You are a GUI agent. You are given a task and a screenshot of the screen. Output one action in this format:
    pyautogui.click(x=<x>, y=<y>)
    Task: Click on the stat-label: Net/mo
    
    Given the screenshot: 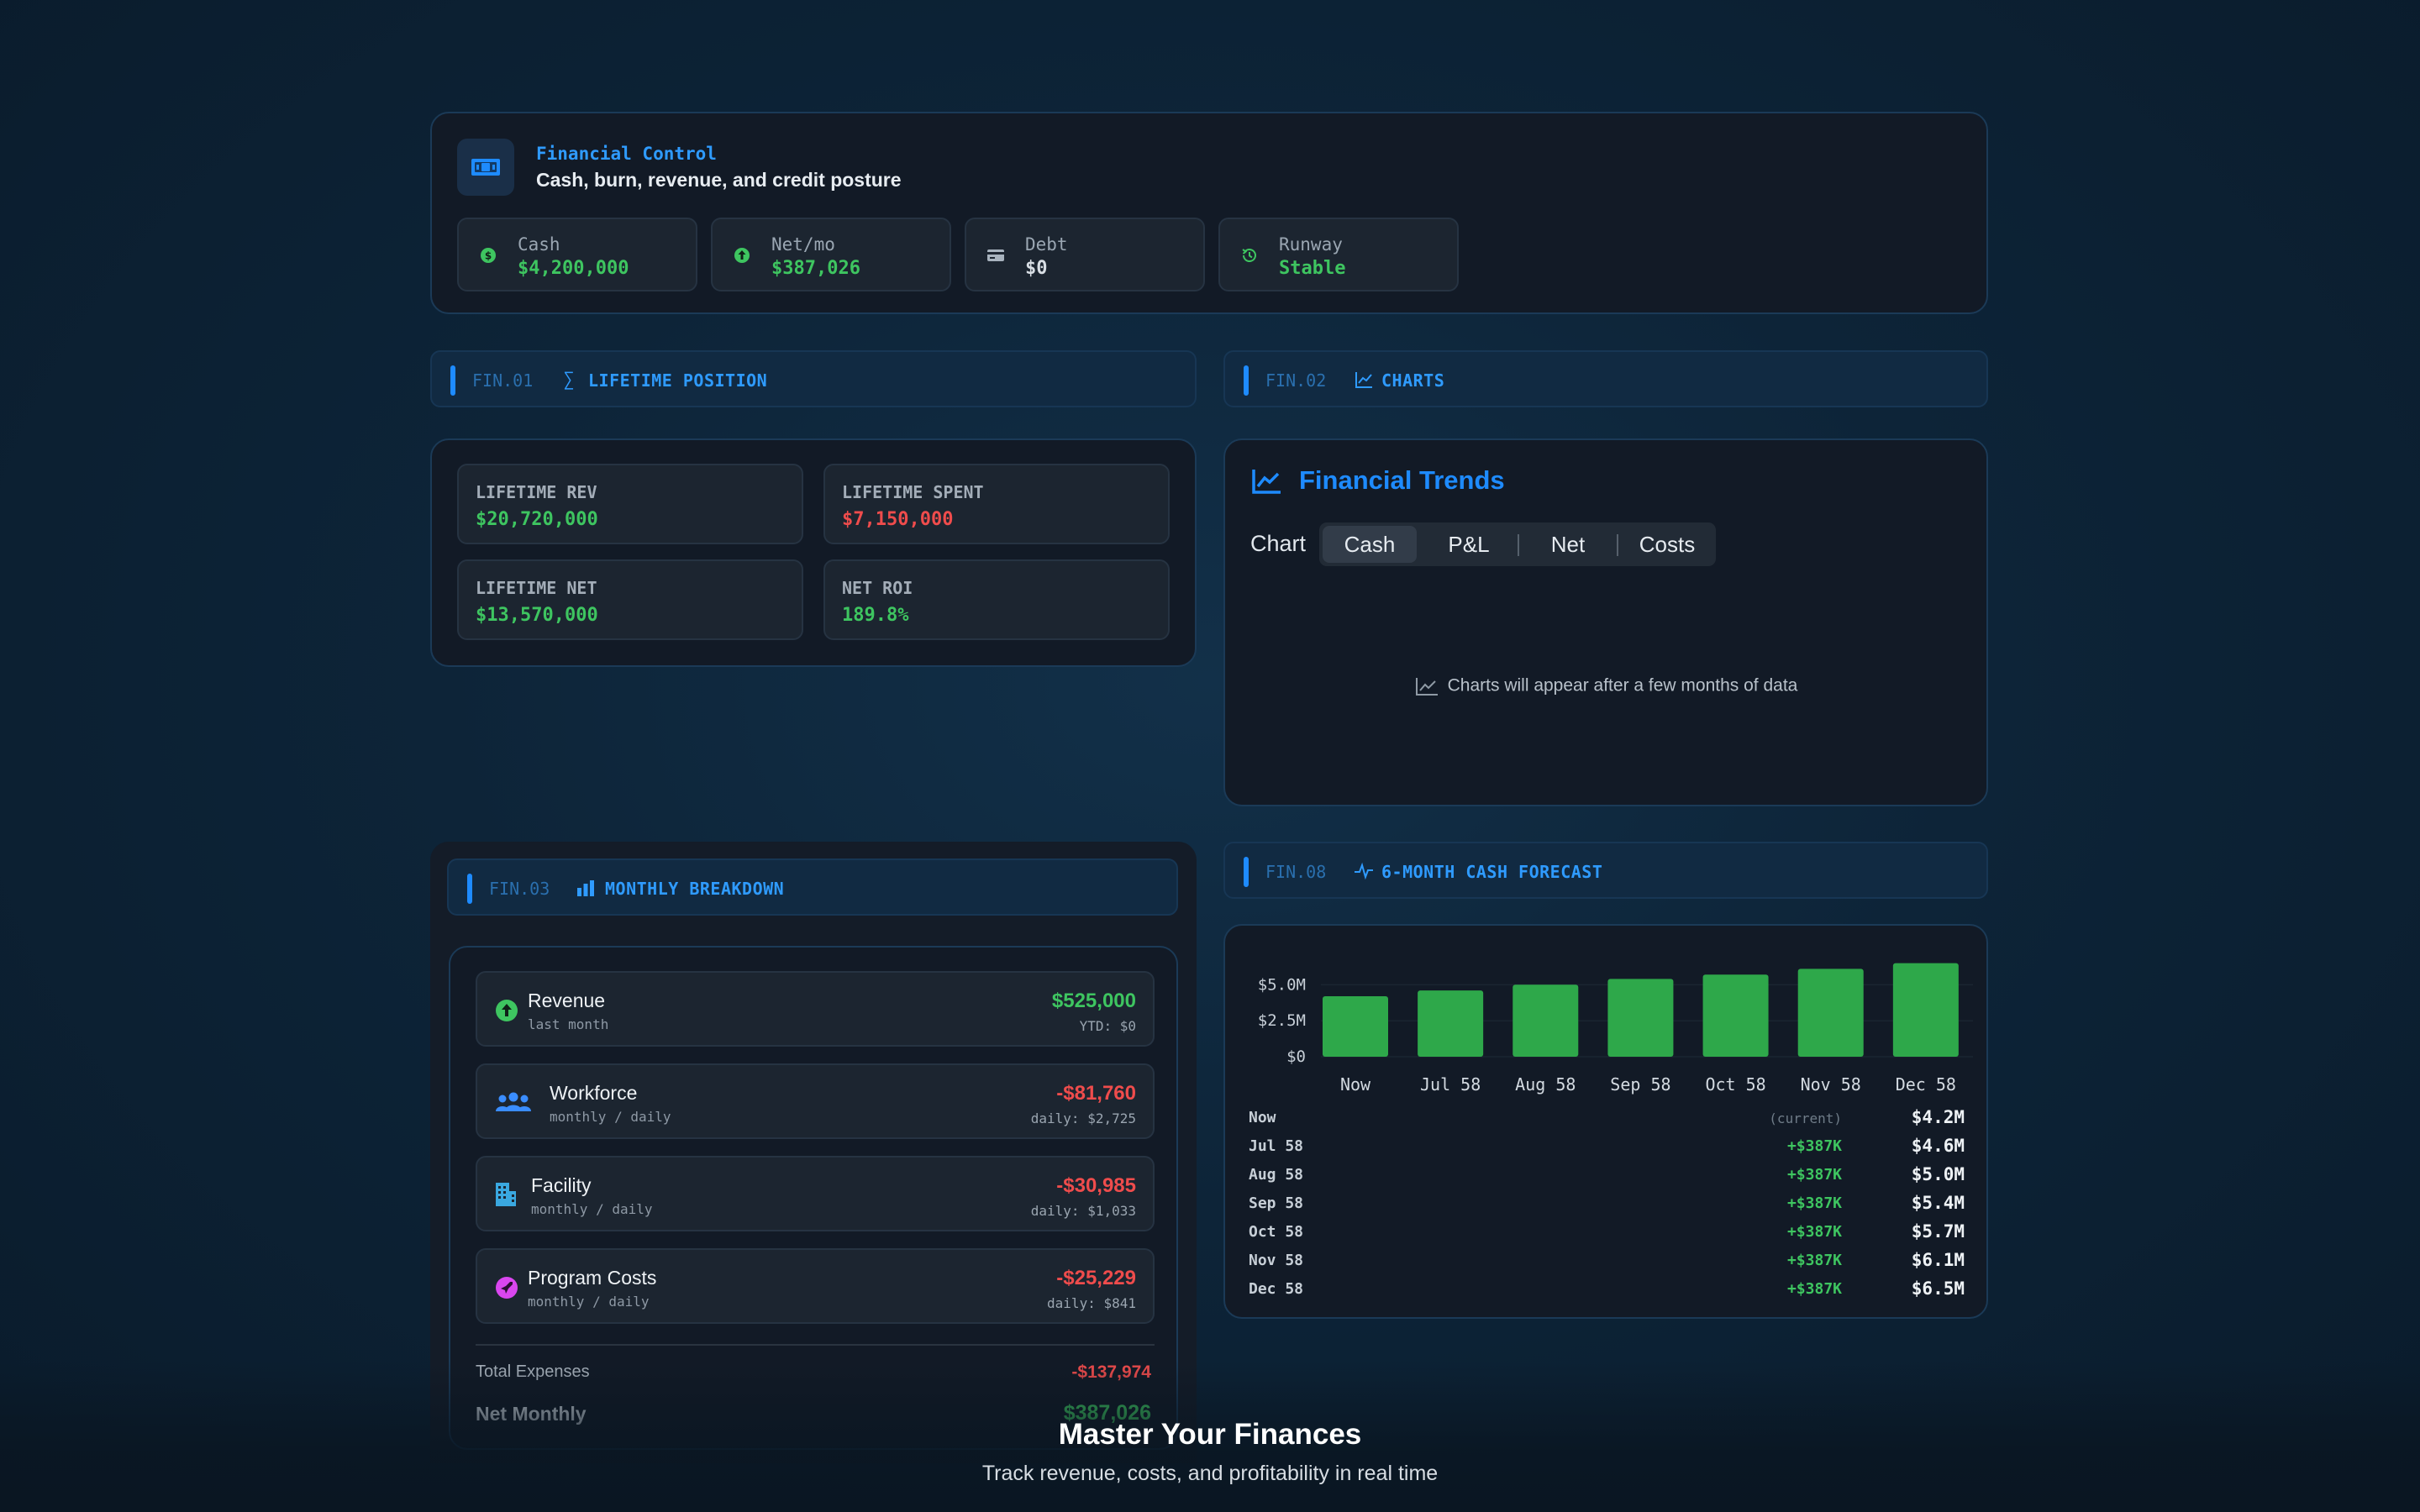 What is the action you would take?
    pyautogui.click(x=803, y=244)
    